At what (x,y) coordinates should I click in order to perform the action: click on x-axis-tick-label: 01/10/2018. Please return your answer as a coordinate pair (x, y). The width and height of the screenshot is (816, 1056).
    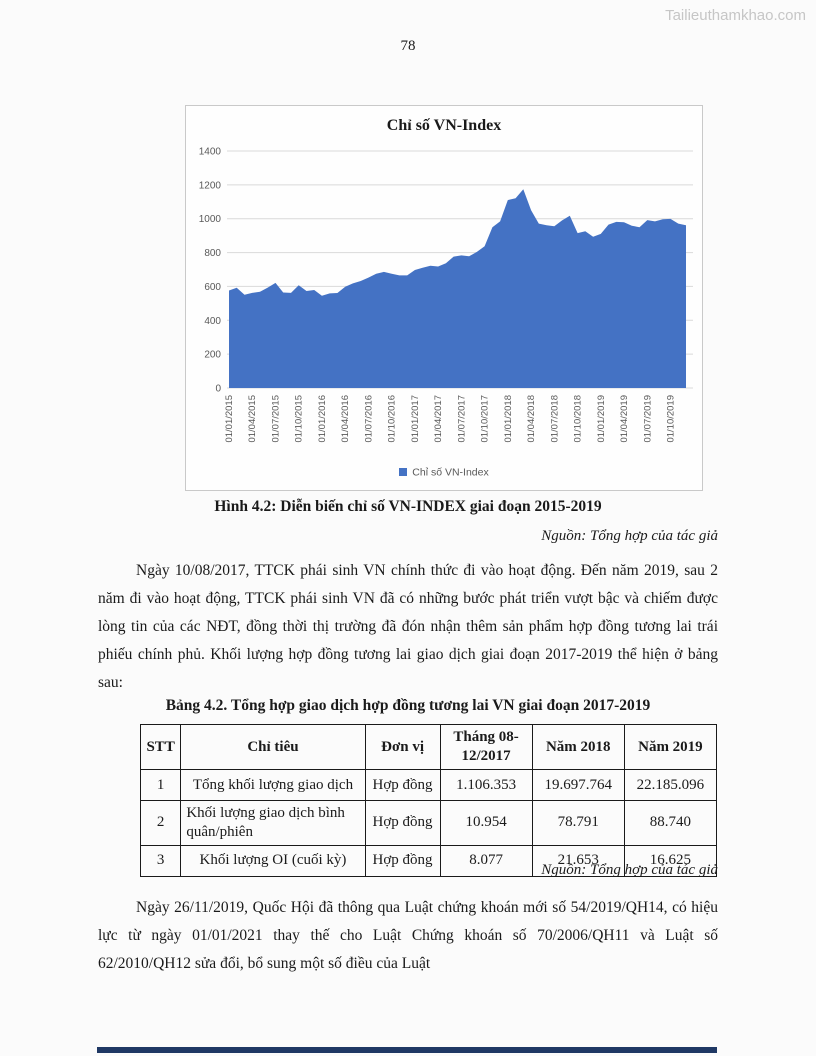
    Looking at the image, I should click on (578, 419).